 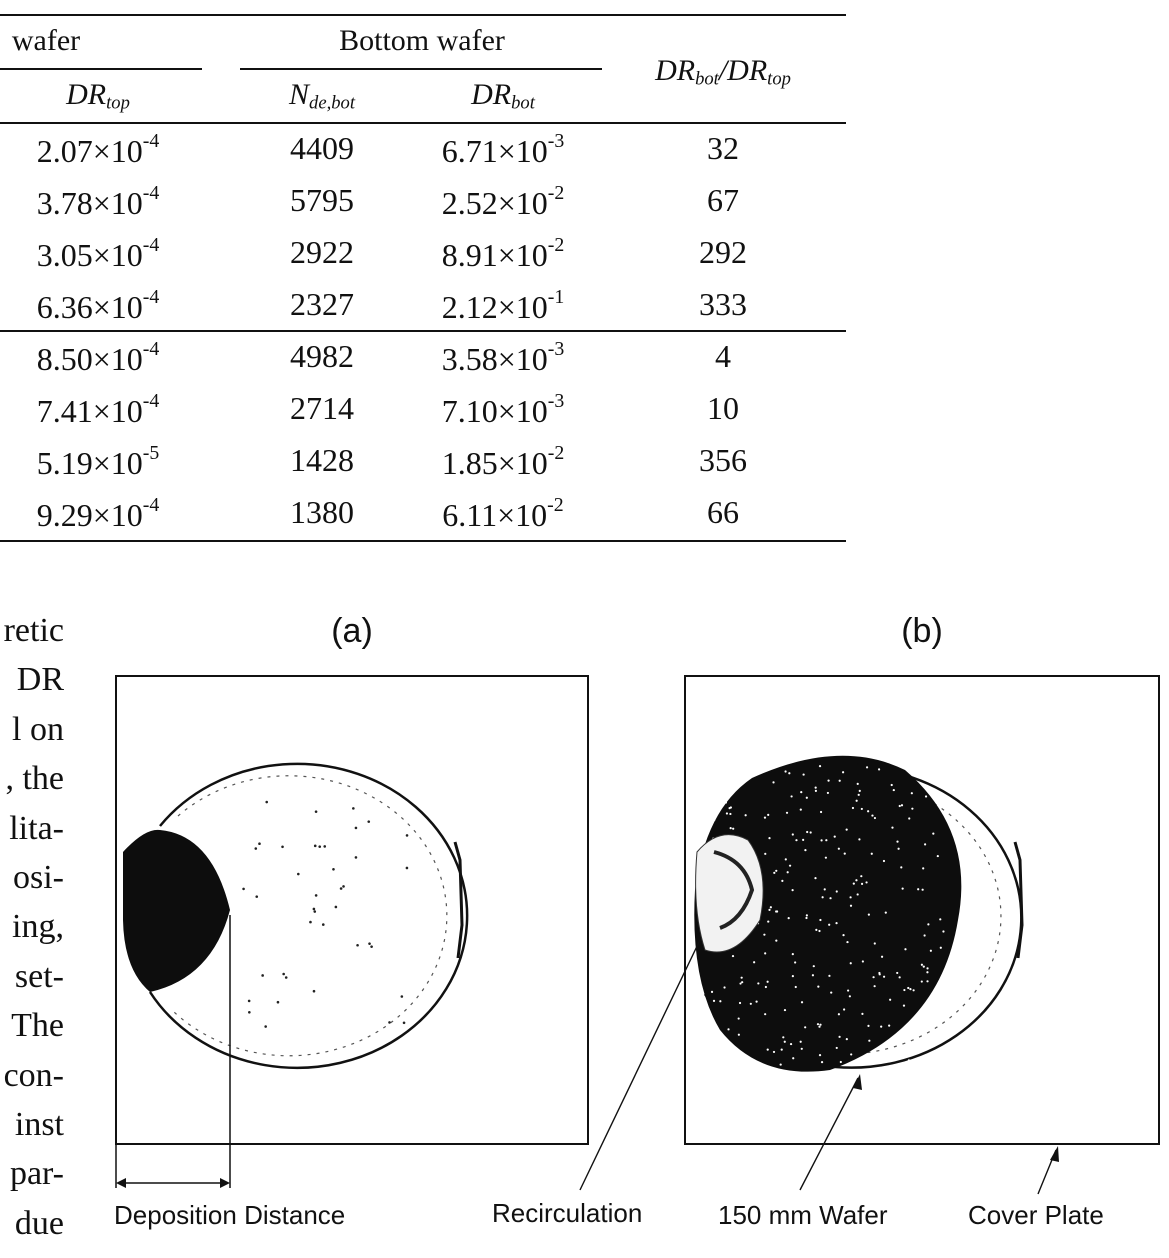 I want to click on mantissa: 8.50, so click(x=64, y=358).